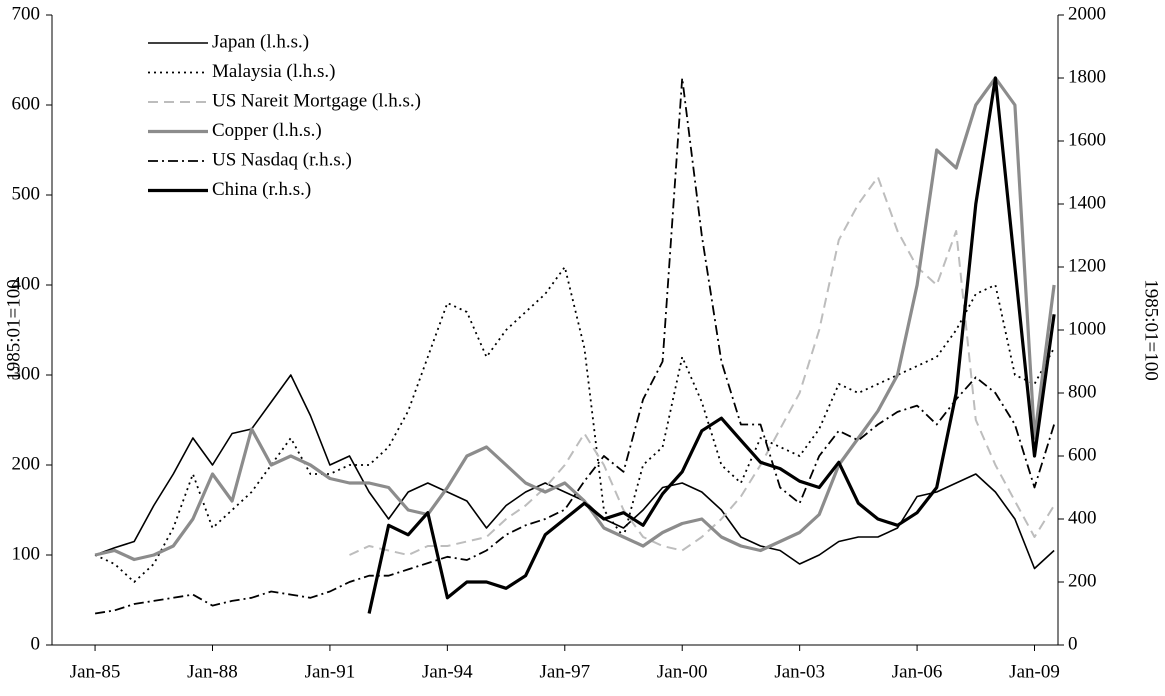 This screenshot has height=696, width=1165. What do you see at coordinates (1087, 139) in the screenshot?
I see `y2-tick-label: 1600` at bounding box center [1087, 139].